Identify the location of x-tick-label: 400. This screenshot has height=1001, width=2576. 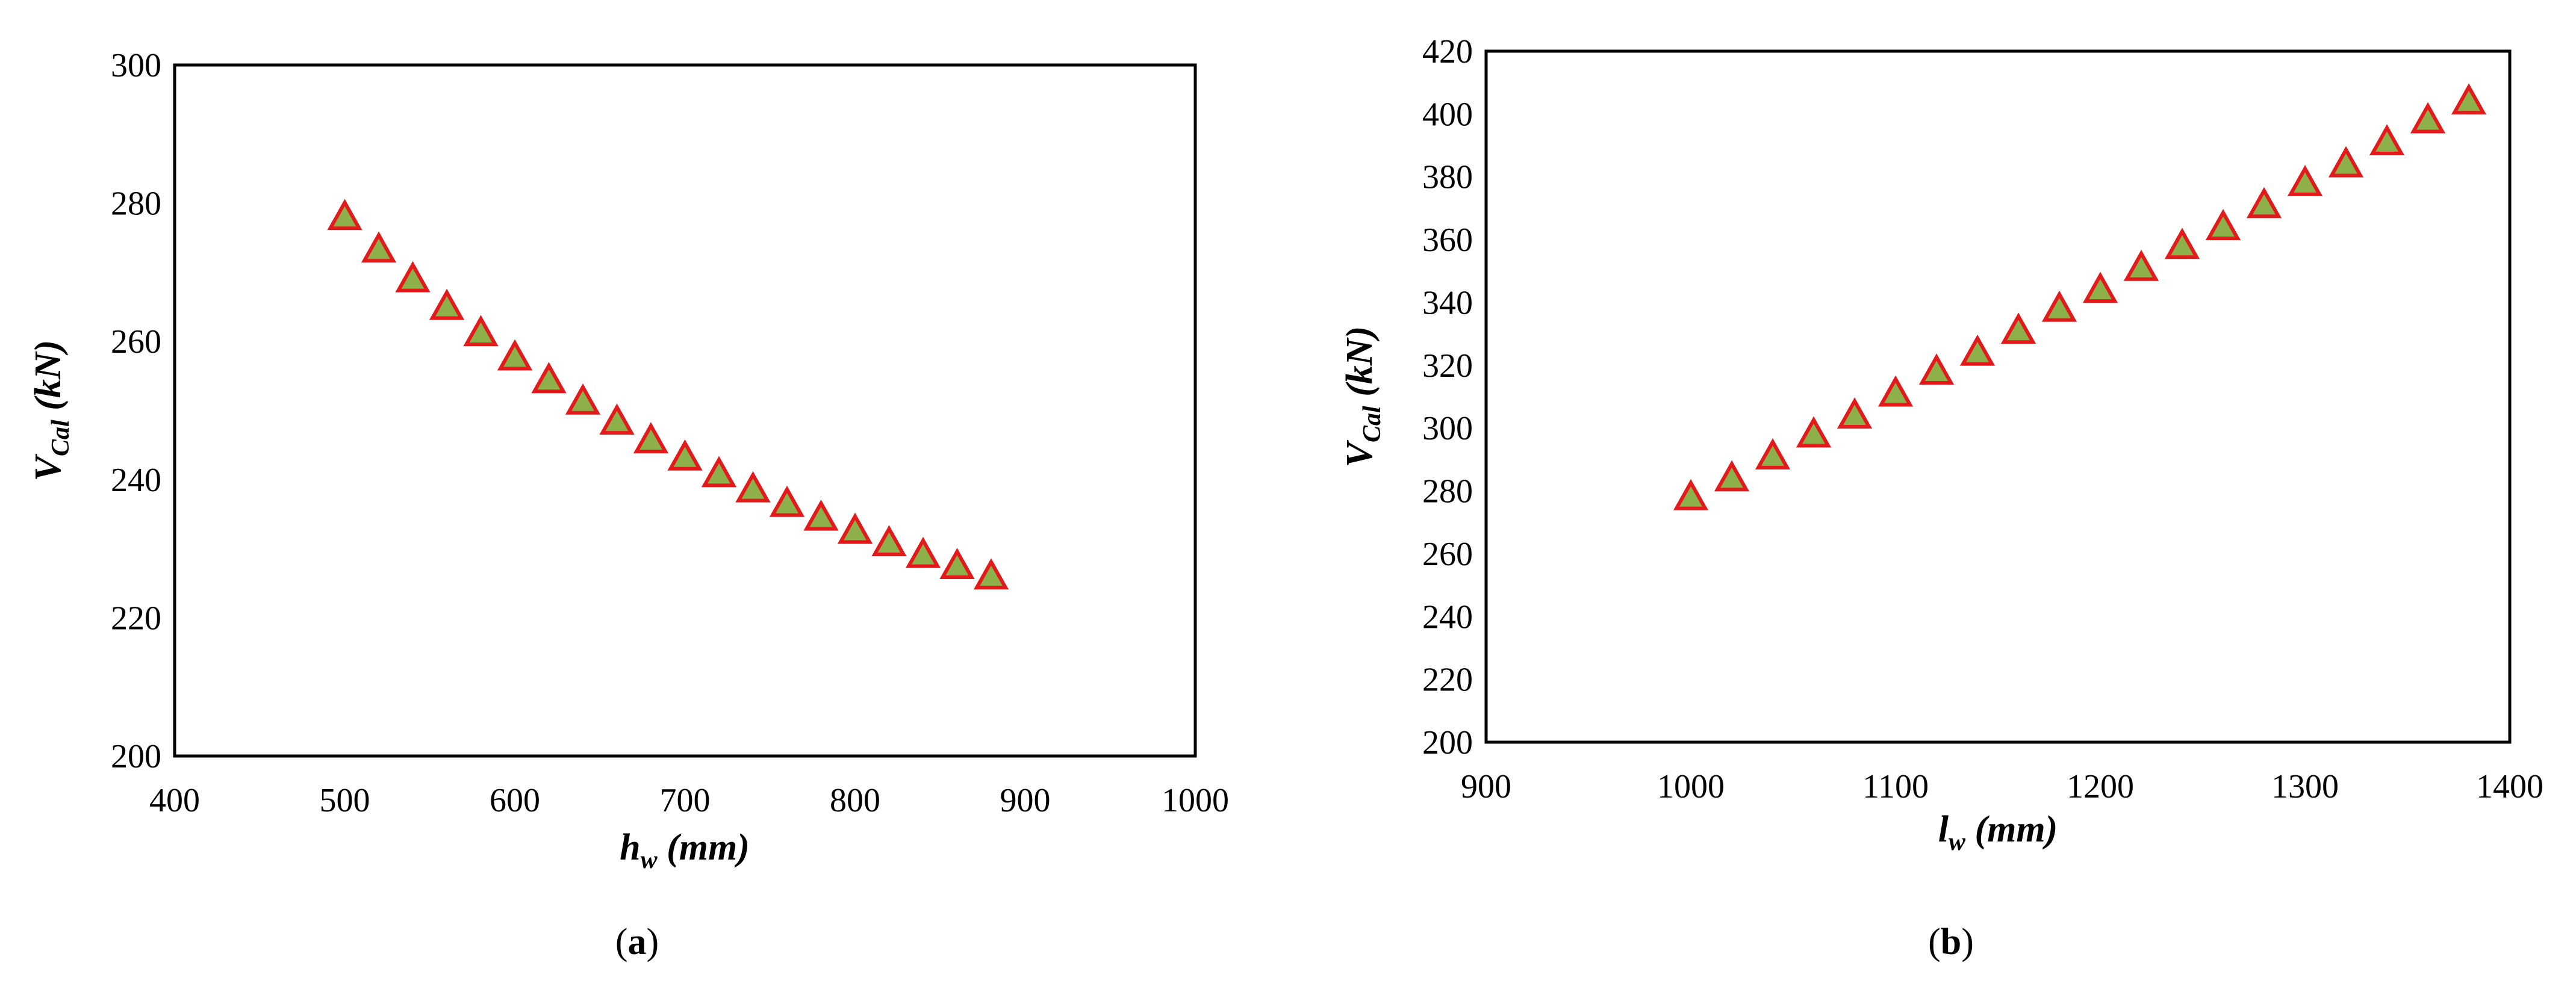
(175, 801).